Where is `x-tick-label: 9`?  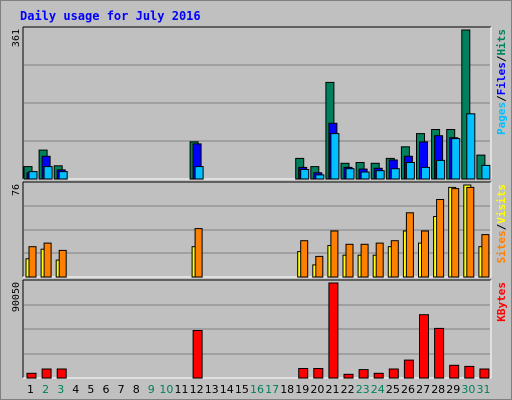
x-tick-label: 9 is located at coordinates (151, 389).